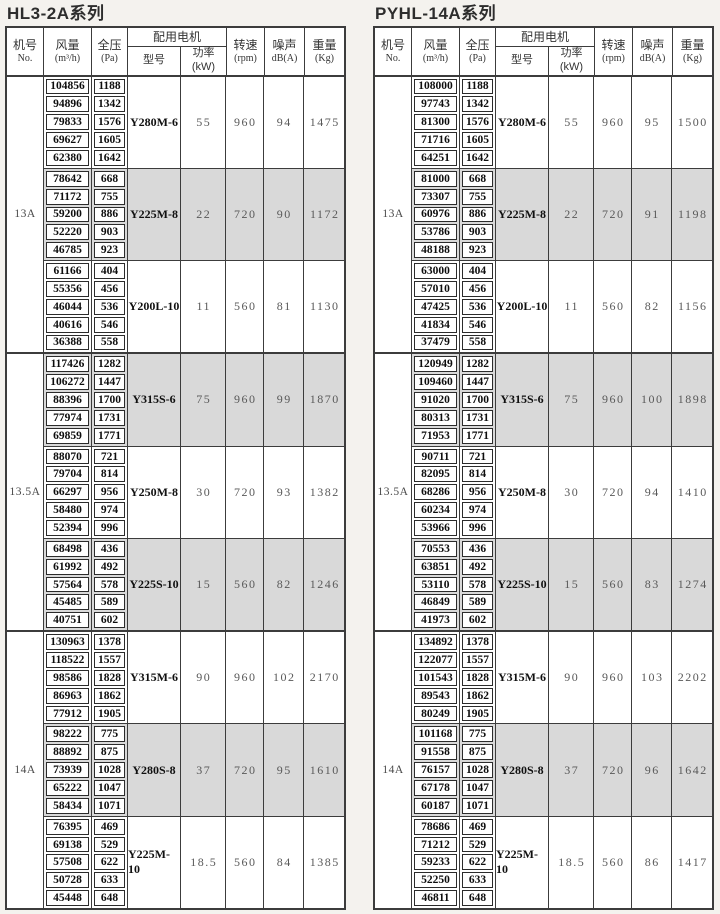 Image resolution: width=720 pixels, height=914 pixels. What do you see at coordinates (203, 678) in the screenshot?
I see `power-cell: 90` at bounding box center [203, 678].